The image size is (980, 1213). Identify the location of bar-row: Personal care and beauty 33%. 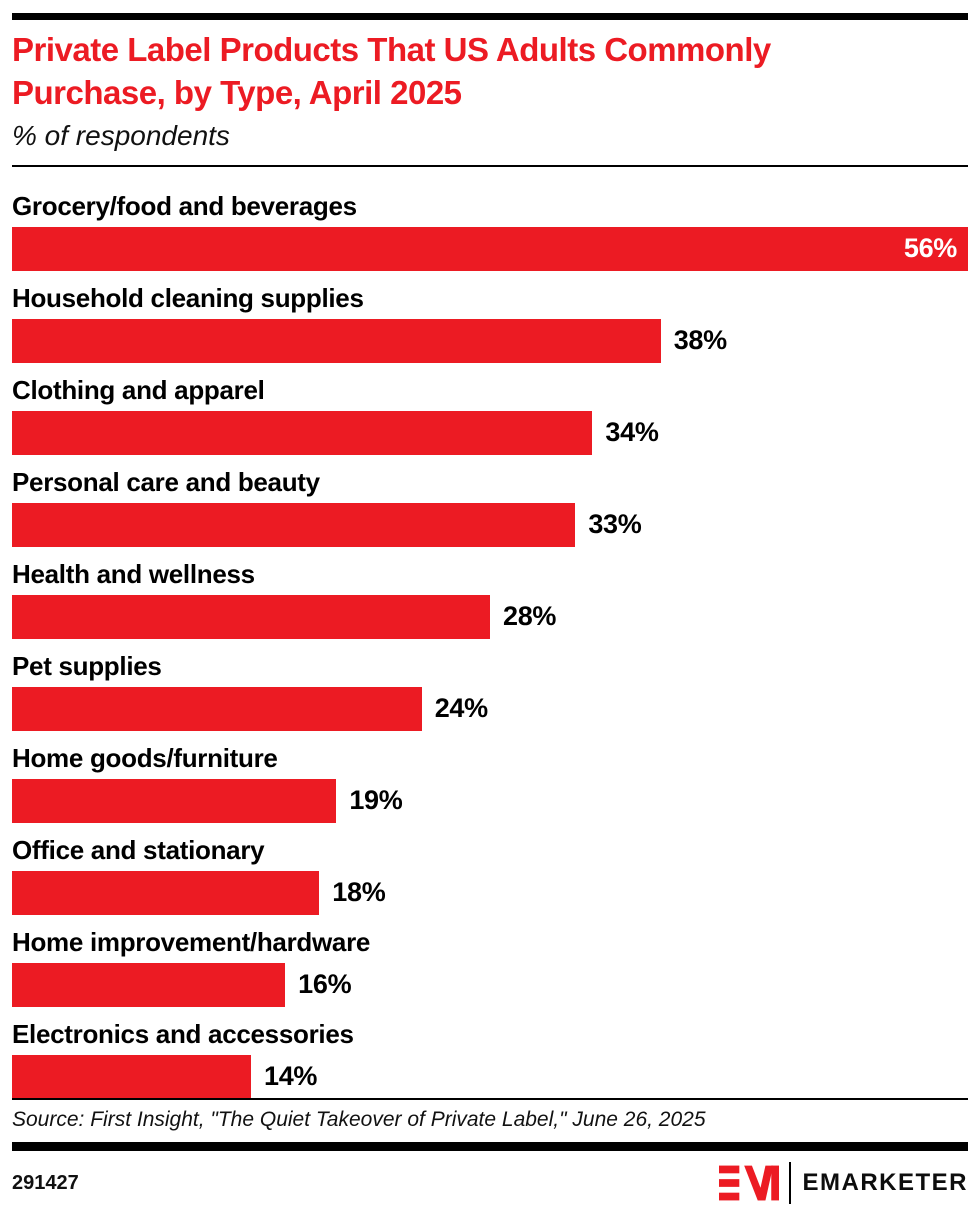
(490, 507).